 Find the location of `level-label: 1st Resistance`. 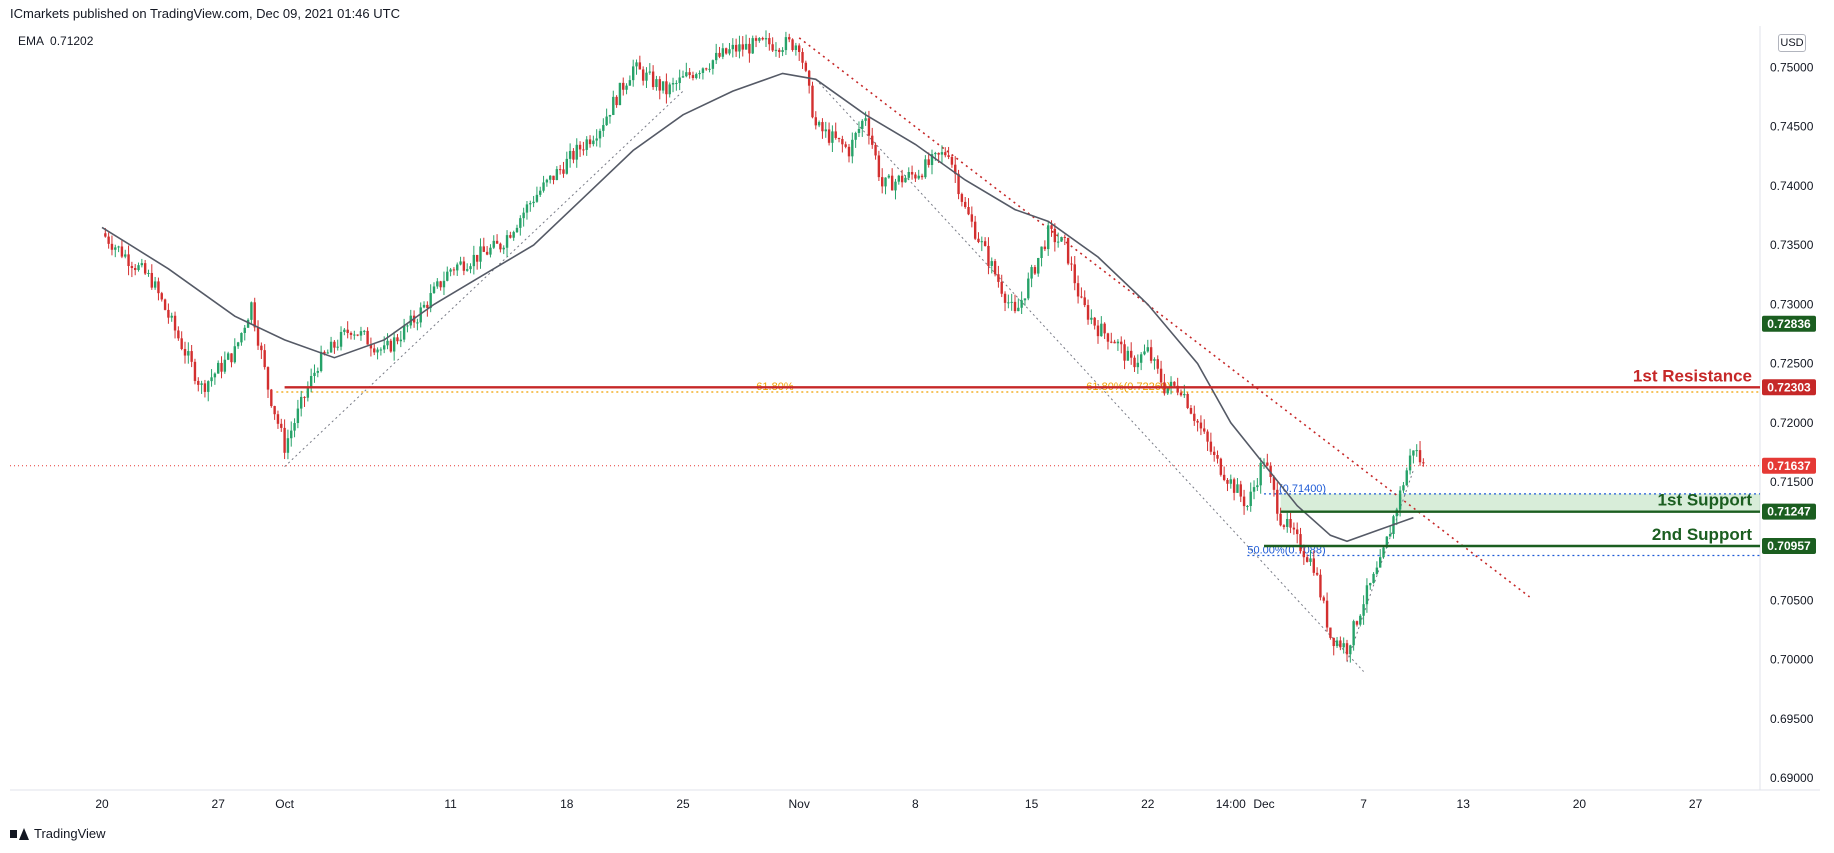

level-label: 1st Resistance is located at coordinates (1692, 375).